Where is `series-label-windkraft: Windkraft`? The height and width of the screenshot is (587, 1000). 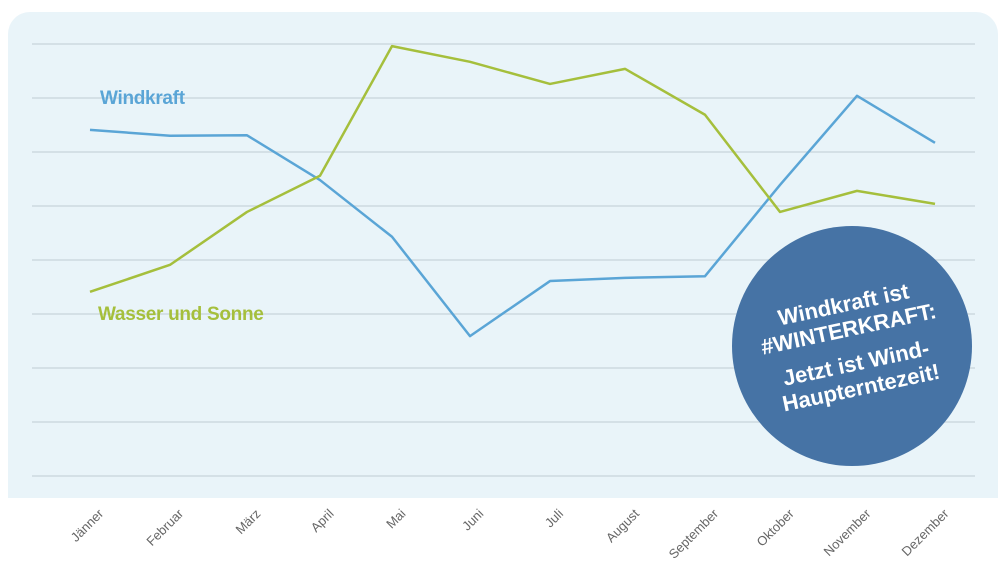
series-label-windkraft: Windkraft is located at coordinates (142, 98).